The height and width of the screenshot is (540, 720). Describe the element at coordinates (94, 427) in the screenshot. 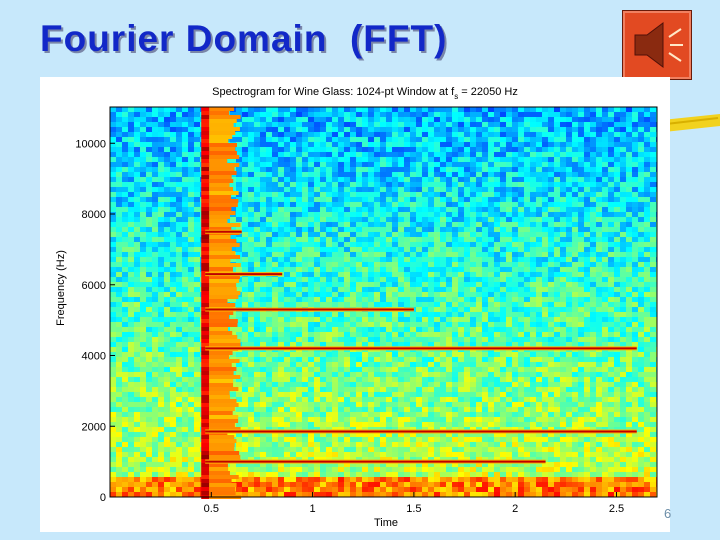

I see `y-tick-label-1: 2000` at that location.